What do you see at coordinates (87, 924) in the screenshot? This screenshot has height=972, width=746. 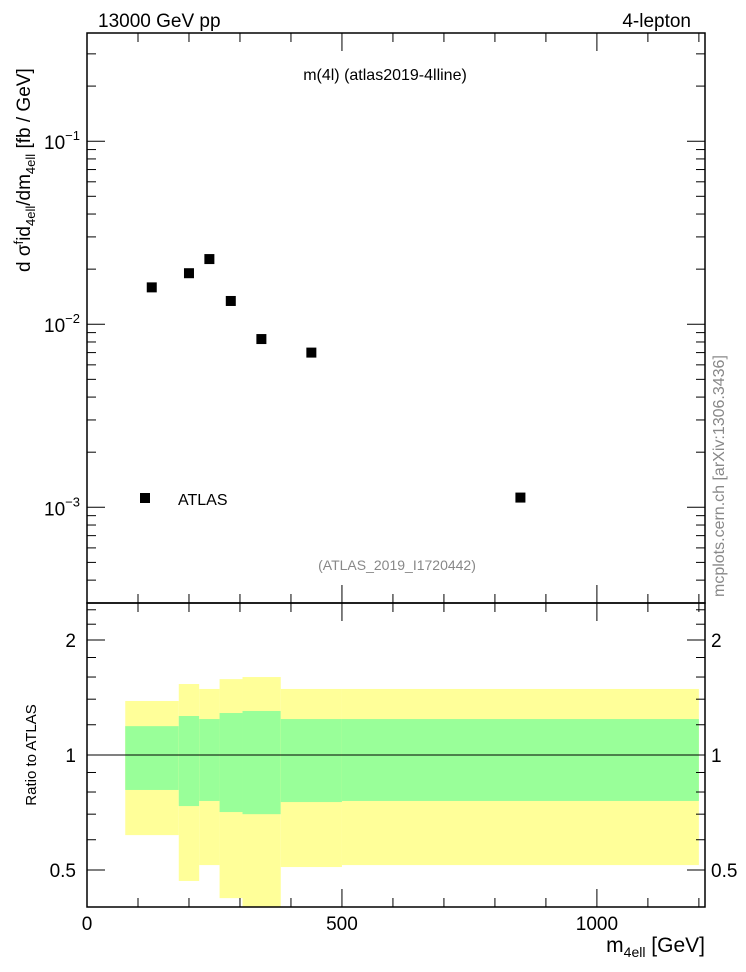 I see `x-tick-label: 0` at bounding box center [87, 924].